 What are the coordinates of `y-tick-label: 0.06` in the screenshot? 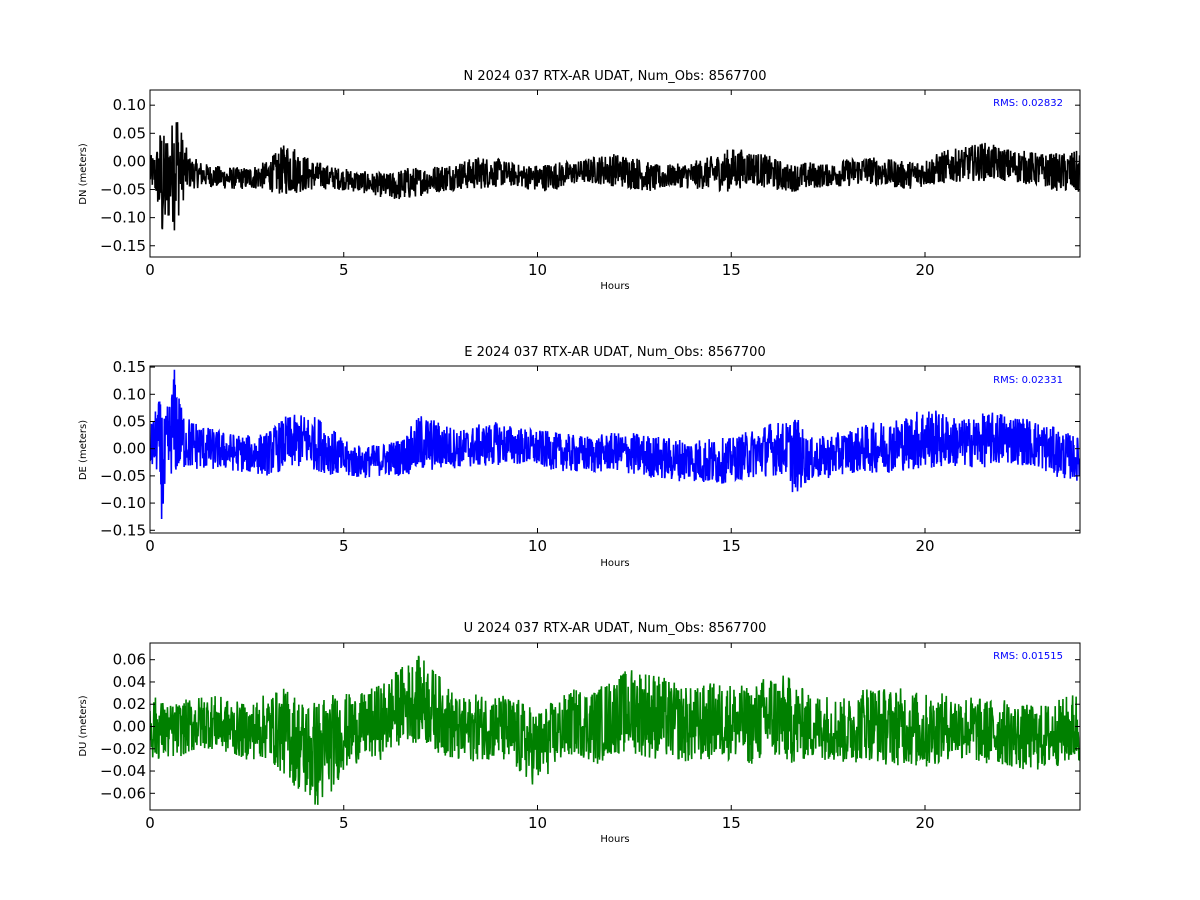 It's located at (129, 660).